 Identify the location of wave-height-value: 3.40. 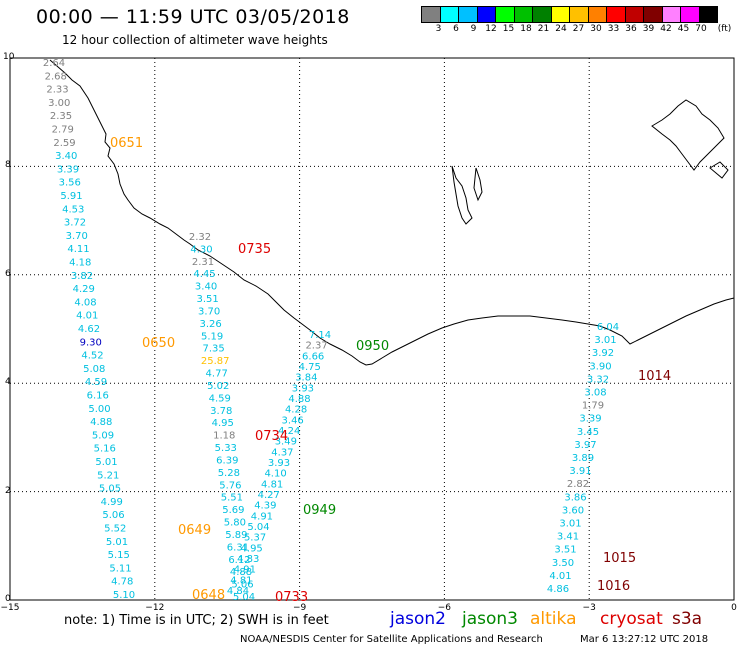
(206, 287).